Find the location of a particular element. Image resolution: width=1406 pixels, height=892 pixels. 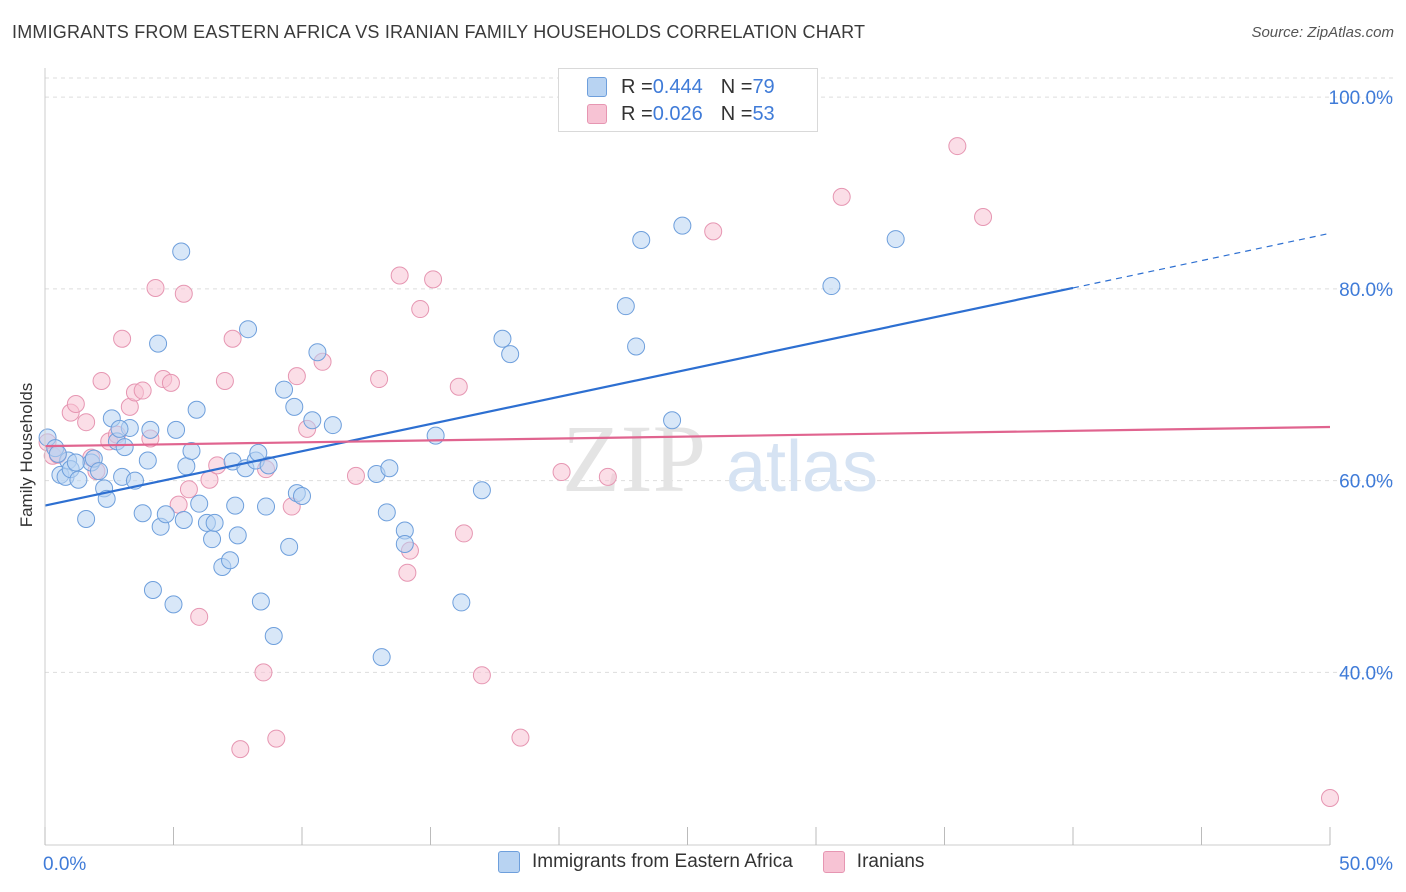

legend-swatch-pink is located at coordinates (597, 114).